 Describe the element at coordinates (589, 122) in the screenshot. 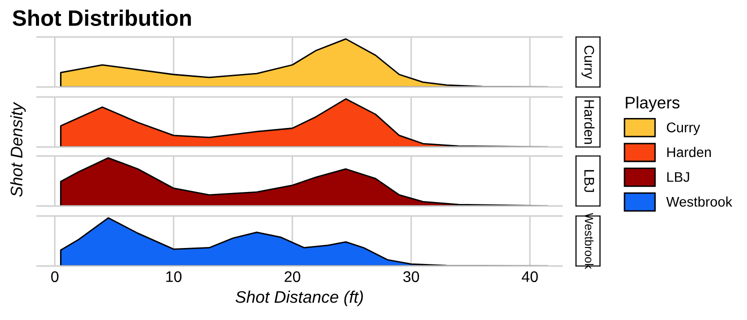

I see `text: Harden` at that location.